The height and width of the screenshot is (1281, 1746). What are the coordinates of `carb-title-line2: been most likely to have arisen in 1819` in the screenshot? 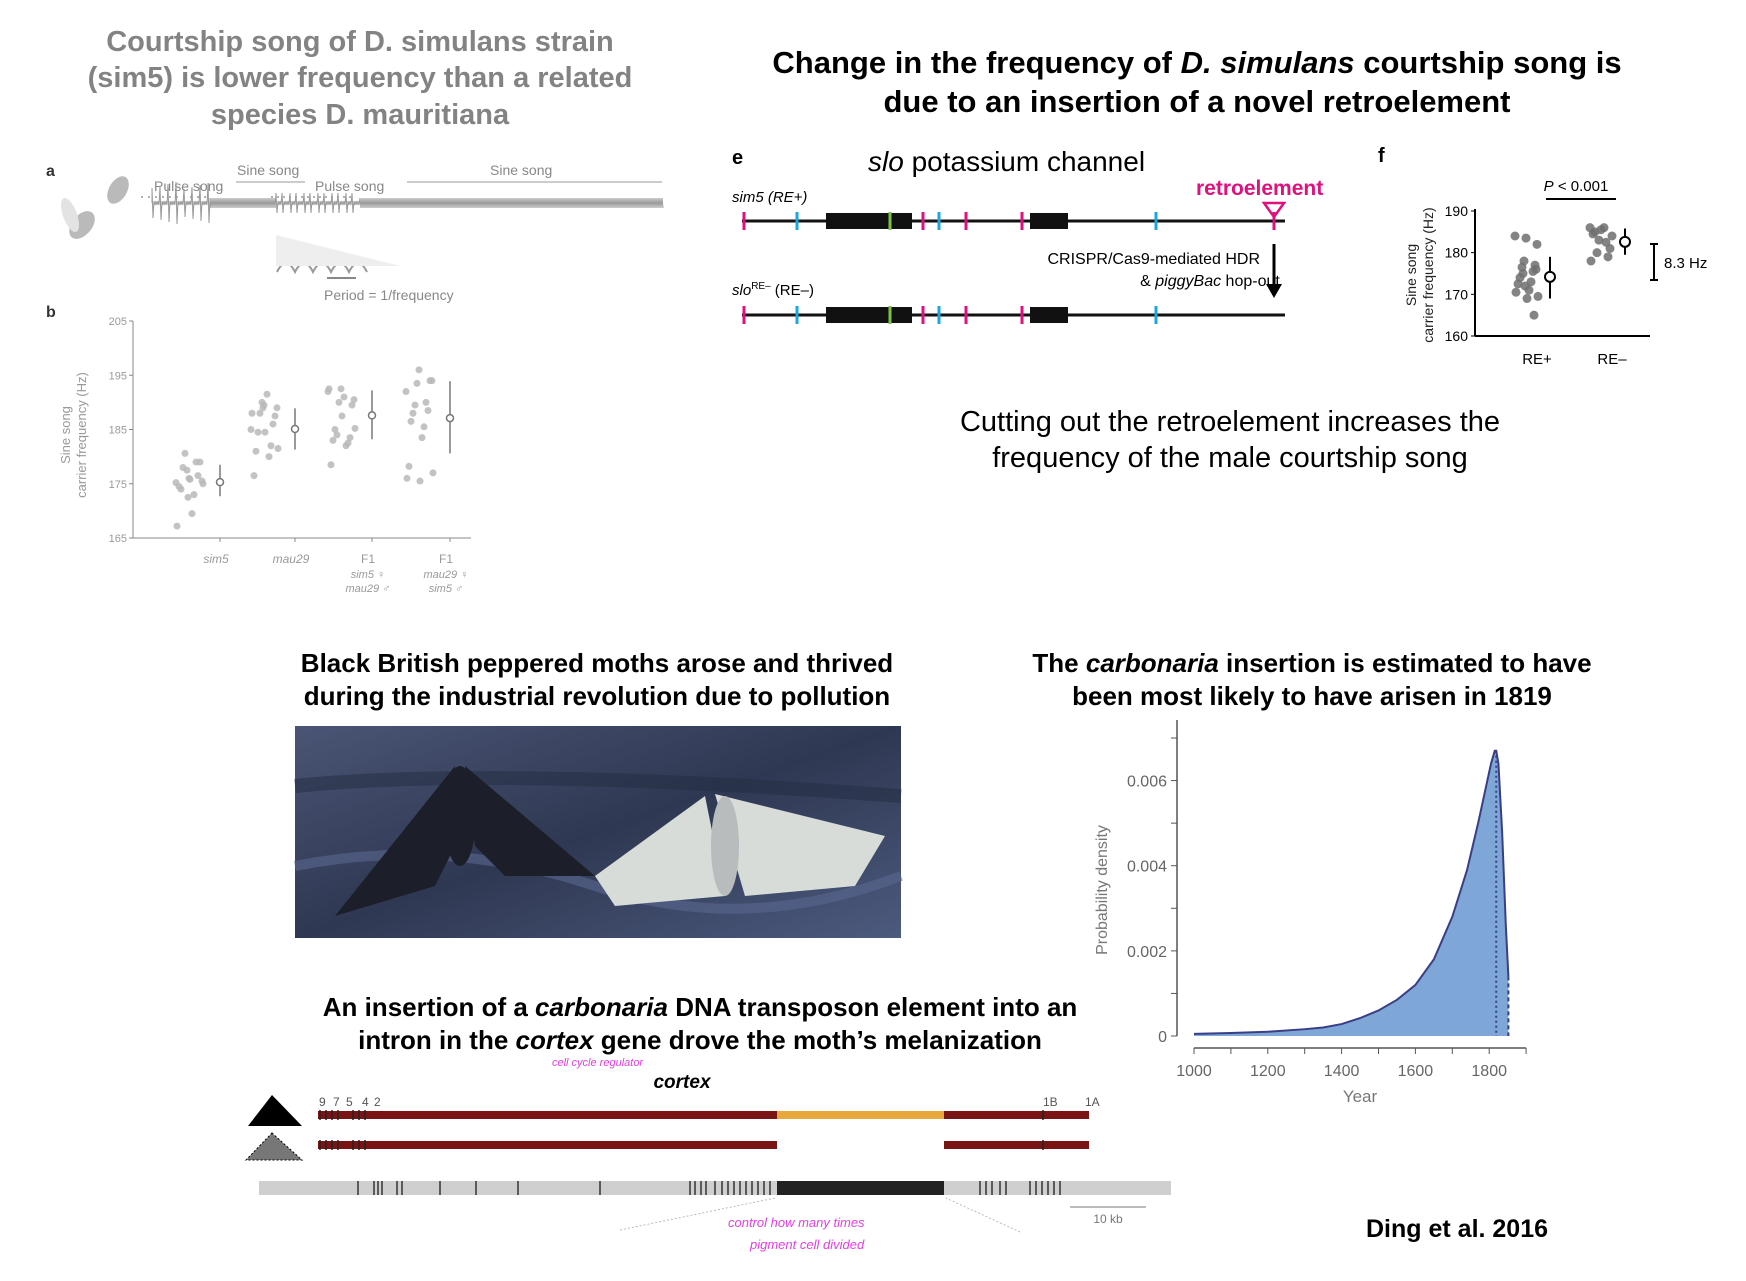 It's located at (1312, 695).